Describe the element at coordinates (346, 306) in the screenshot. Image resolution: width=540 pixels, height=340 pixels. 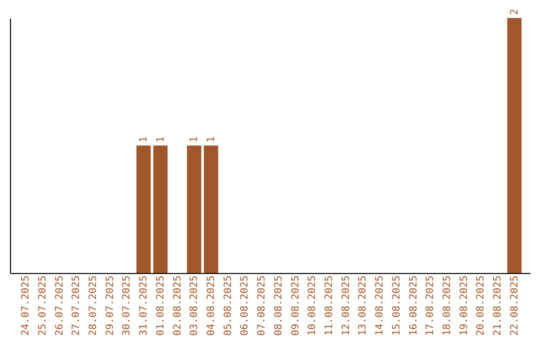
I see `x-tick-label: 12.08.2025` at that location.